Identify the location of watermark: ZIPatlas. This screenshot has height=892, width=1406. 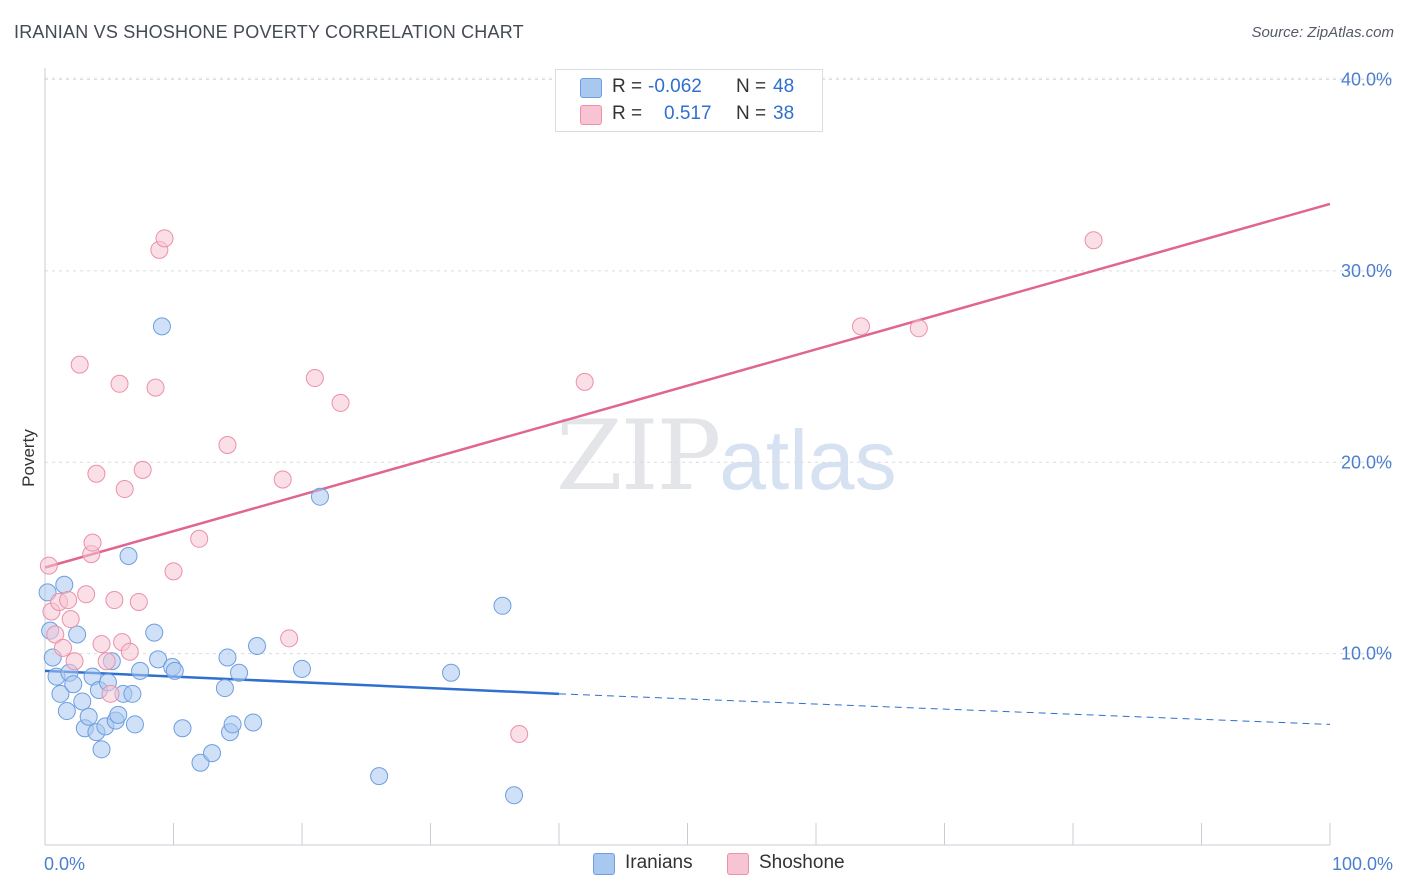
(726, 456).